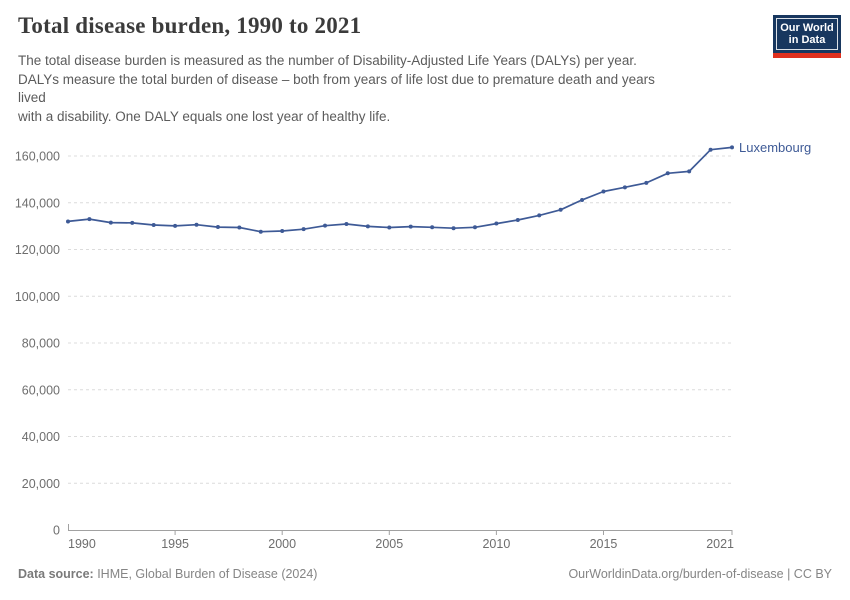 The height and width of the screenshot is (600, 850). I want to click on x-tick-label: 2021, so click(720, 544).